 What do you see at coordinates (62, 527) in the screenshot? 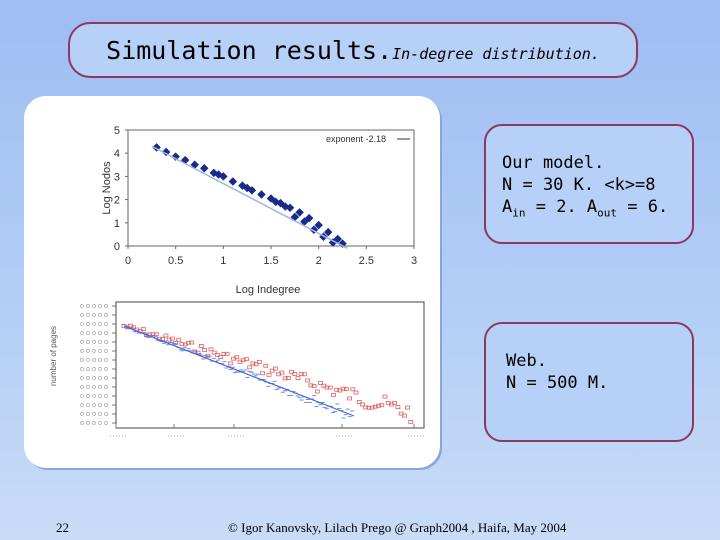
I see `page-number: 22` at bounding box center [62, 527].